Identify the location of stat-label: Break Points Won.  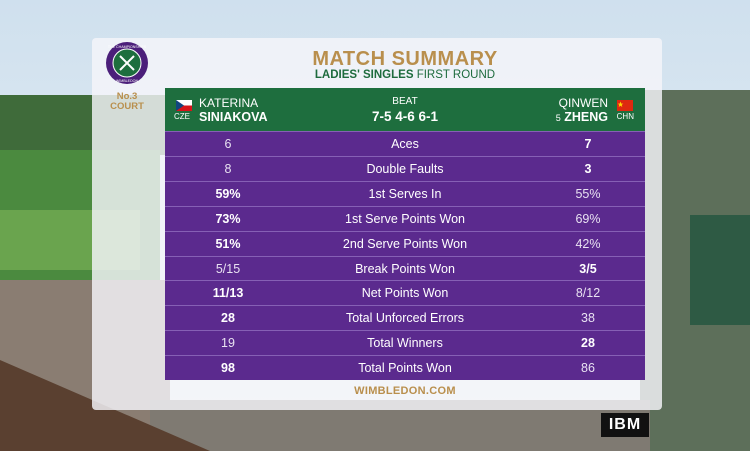
(405, 268).